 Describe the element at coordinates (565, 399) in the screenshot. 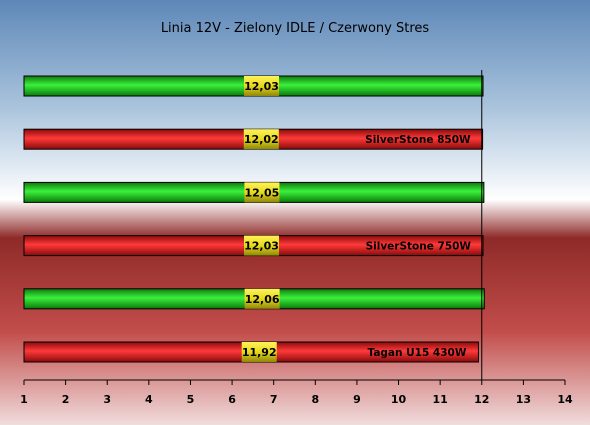

I see `x-tick-label: 14` at that location.